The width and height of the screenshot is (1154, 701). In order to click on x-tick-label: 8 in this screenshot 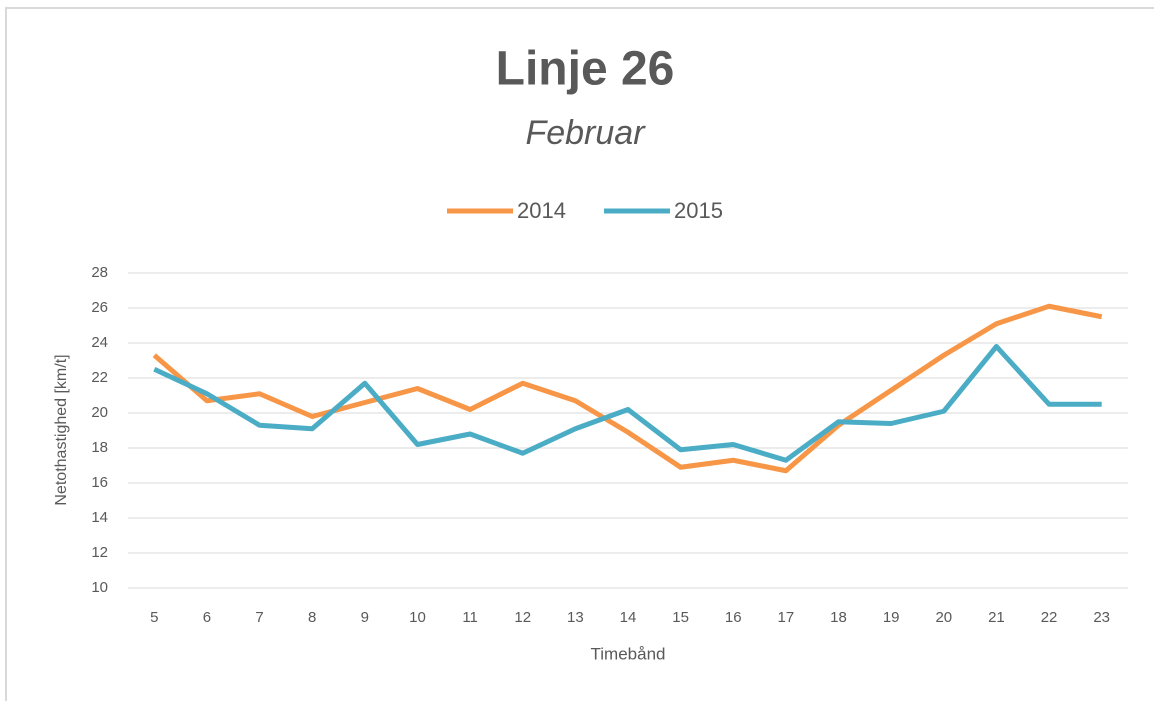, I will do `click(312, 617)`.